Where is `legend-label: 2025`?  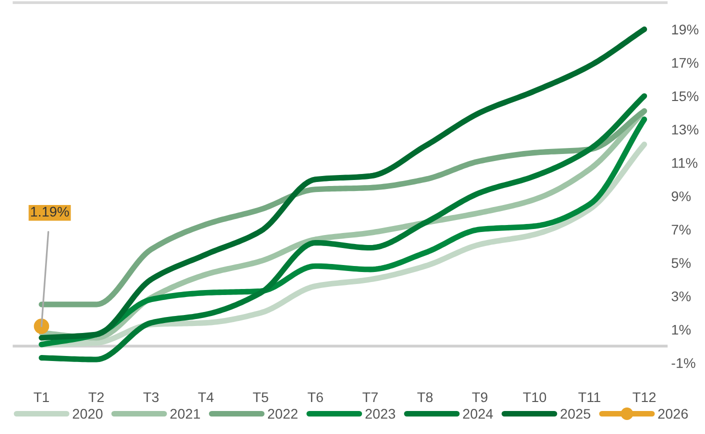 legend-label: 2025 is located at coordinates (575, 413).